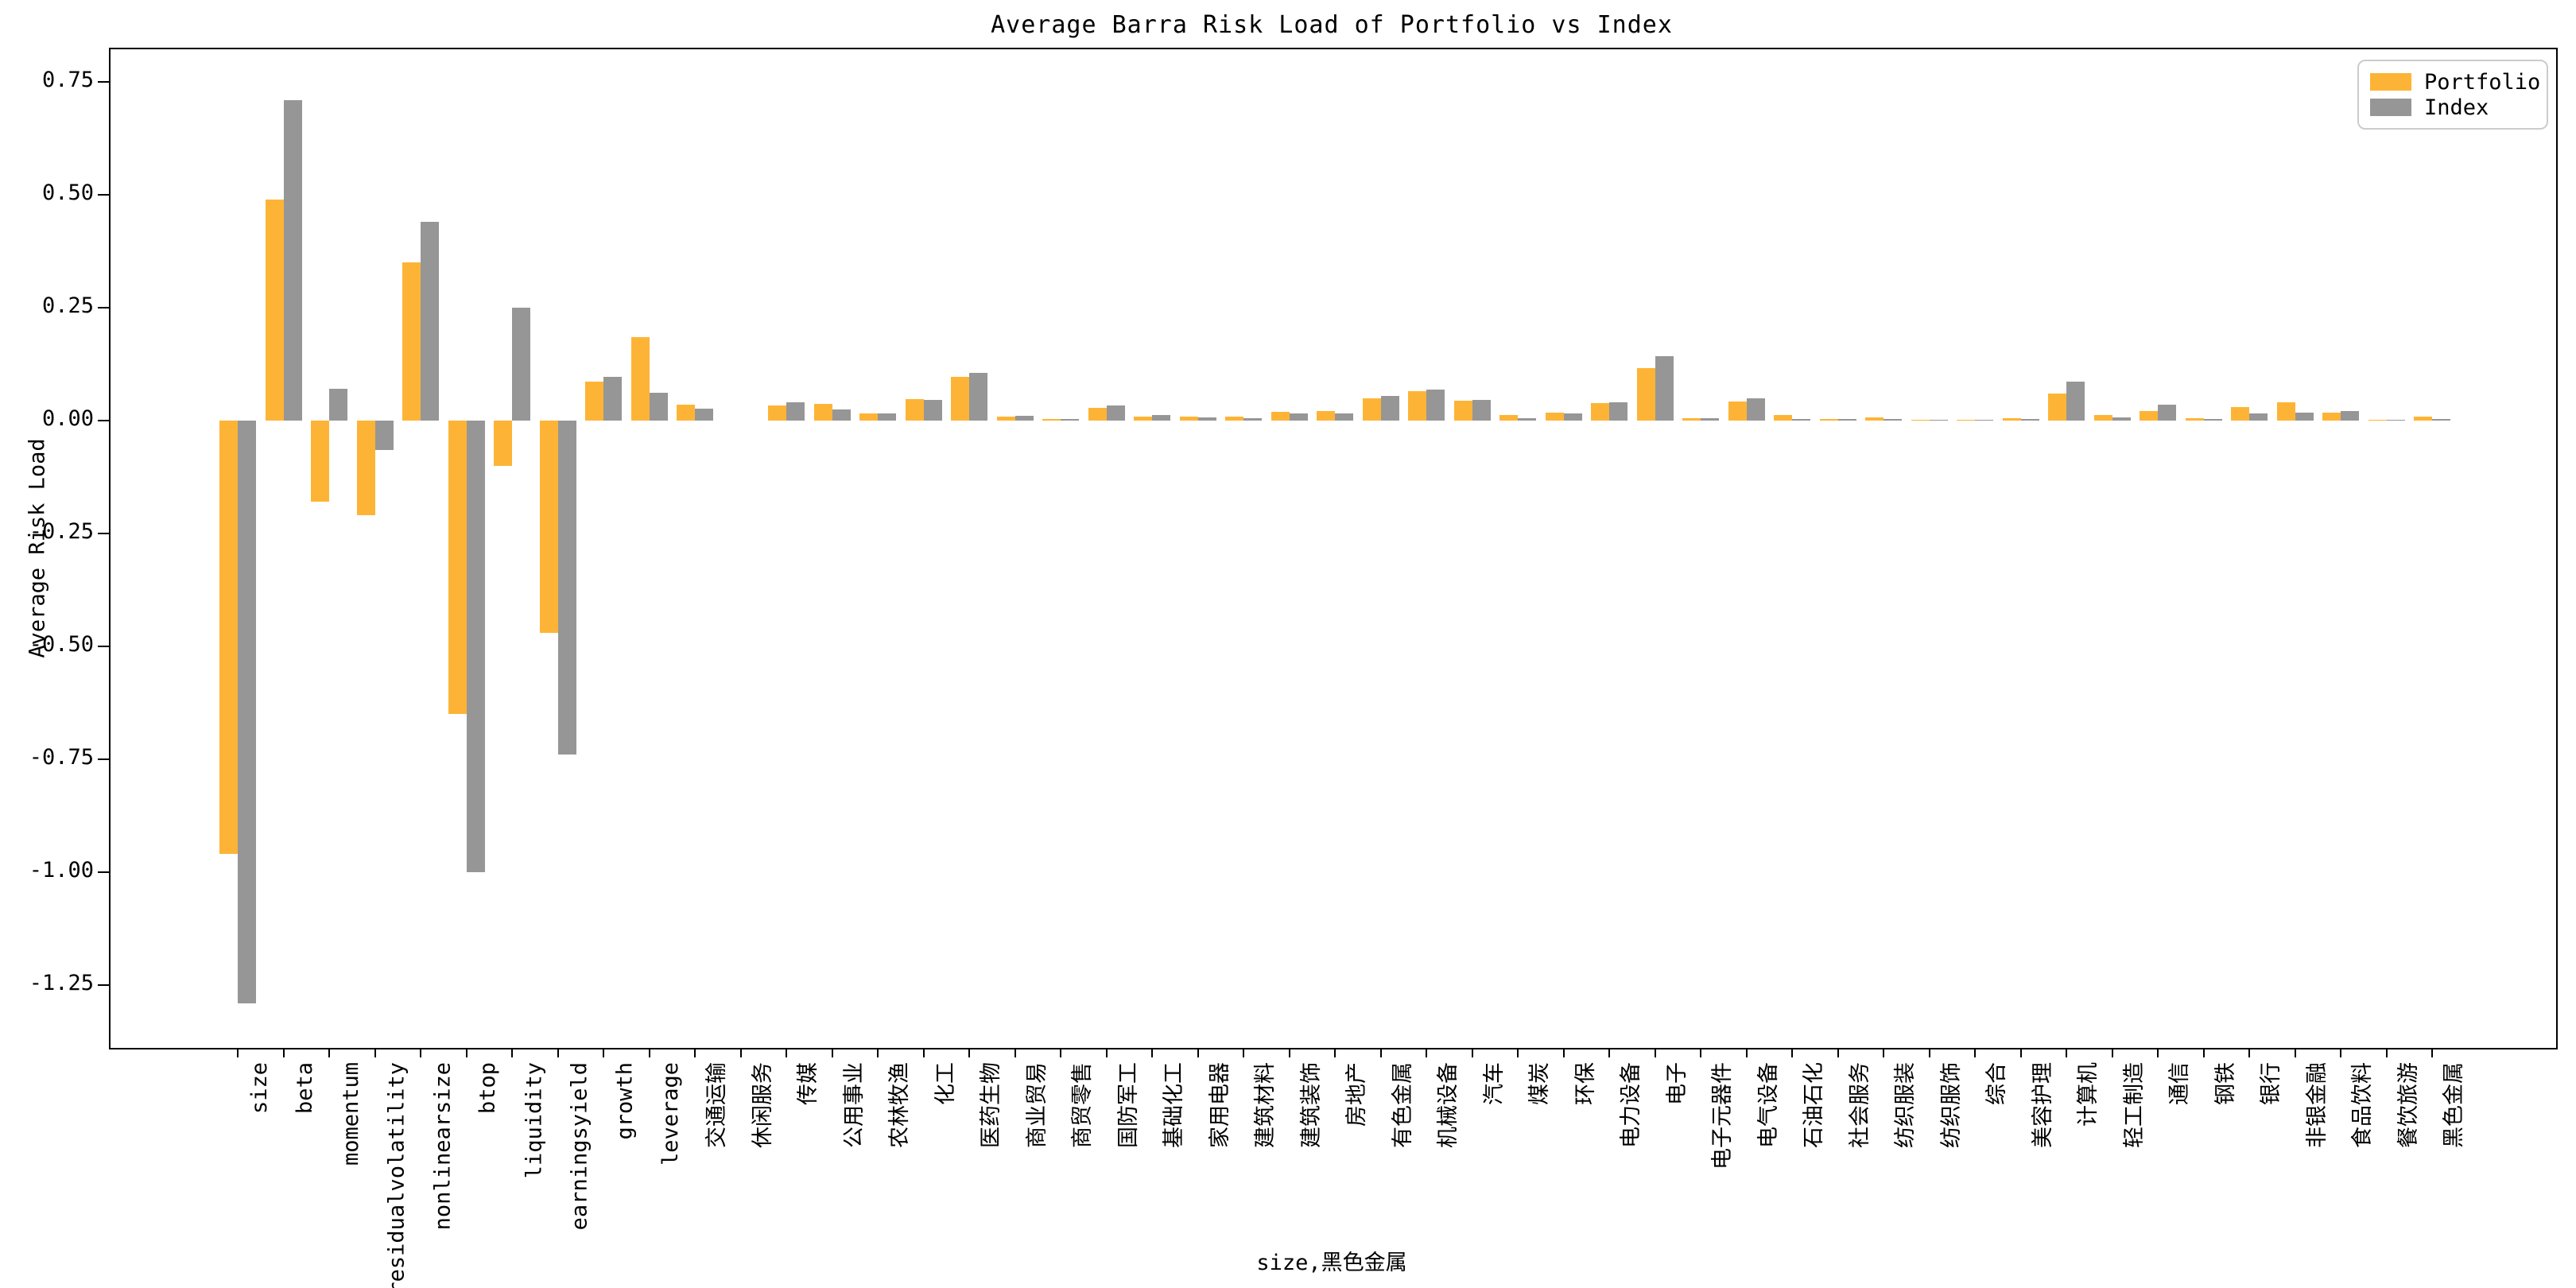  What do you see at coordinates (1756, 410) in the screenshot?
I see `bar-index-电气设备` at bounding box center [1756, 410].